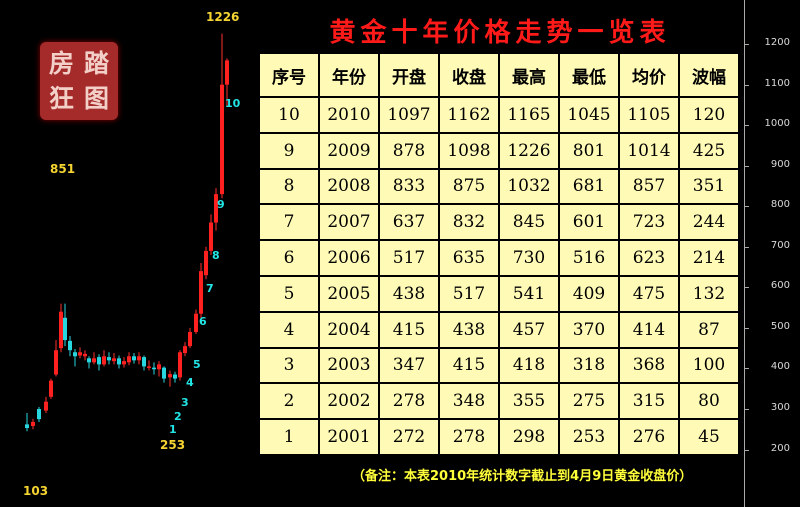 Image resolution: width=800 pixels, height=507 pixels. I want to click on seal-char: 踏, so click(96, 63).